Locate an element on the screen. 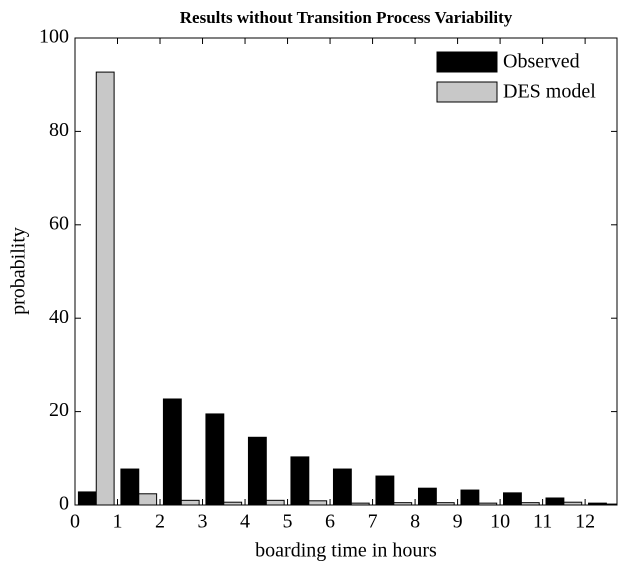 The image size is (619, 567). x-tick-label: 0 is located at coordinates (75, 522).